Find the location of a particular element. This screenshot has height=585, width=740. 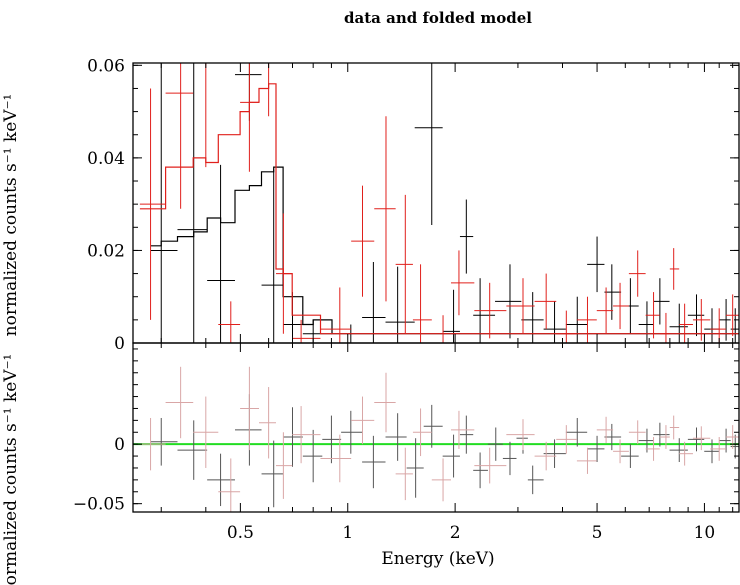

x-tick-label: 10 is located at coordinates (705, 533).